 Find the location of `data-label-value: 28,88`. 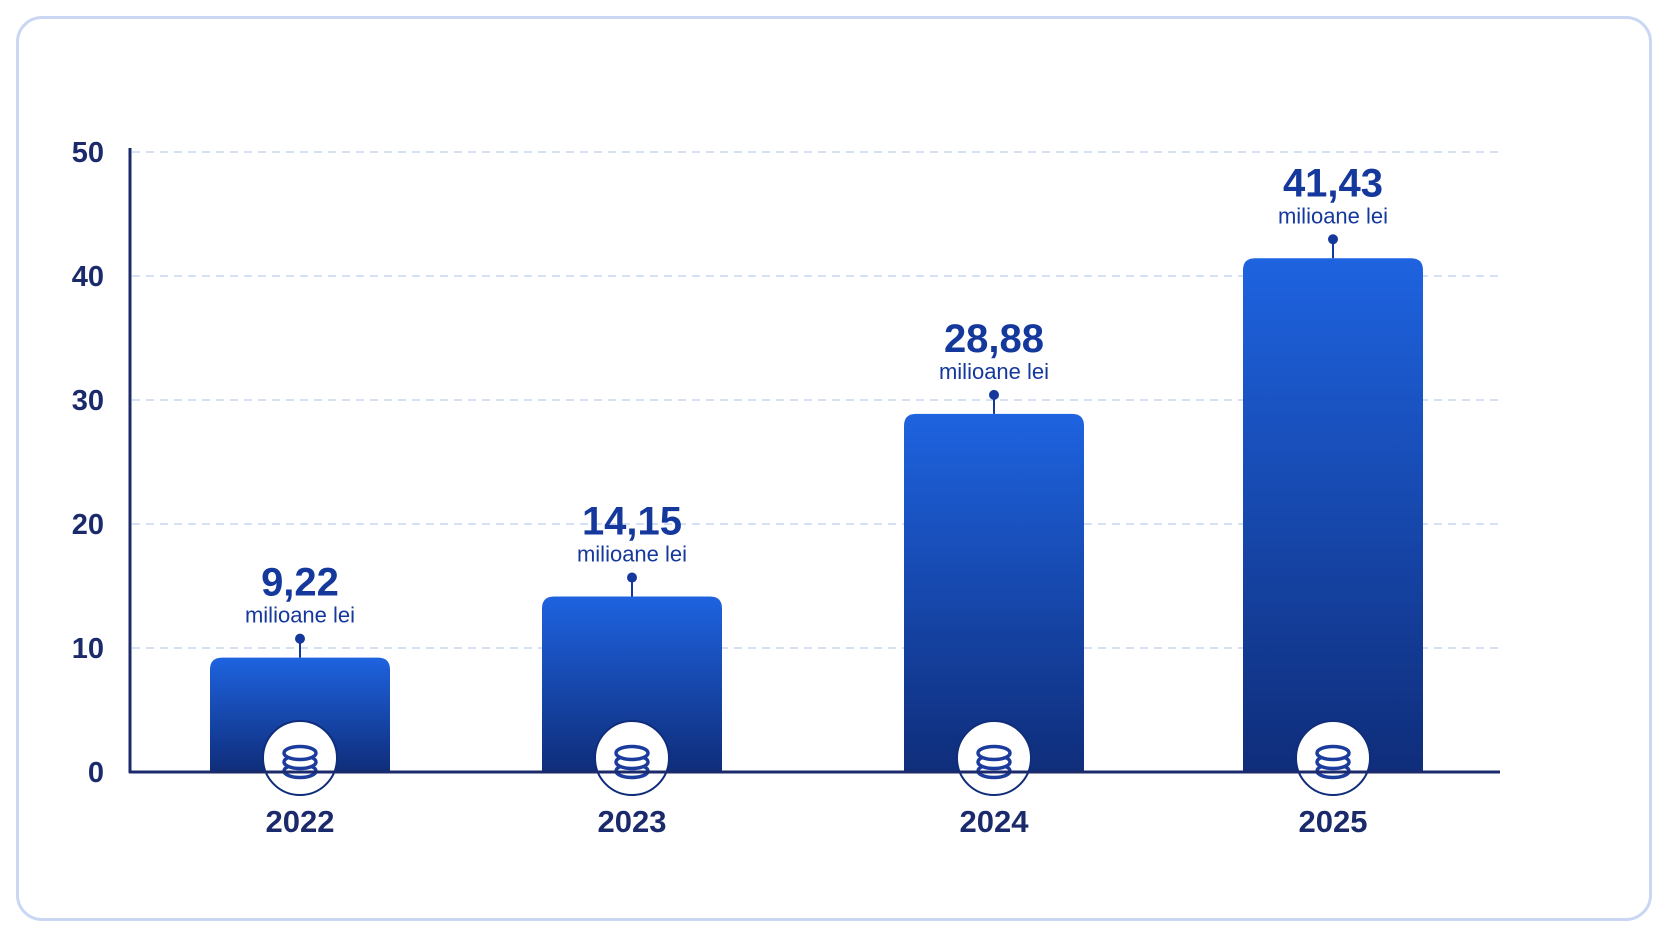

data-label-value: 28,88 is located at coordinates (994, 339).